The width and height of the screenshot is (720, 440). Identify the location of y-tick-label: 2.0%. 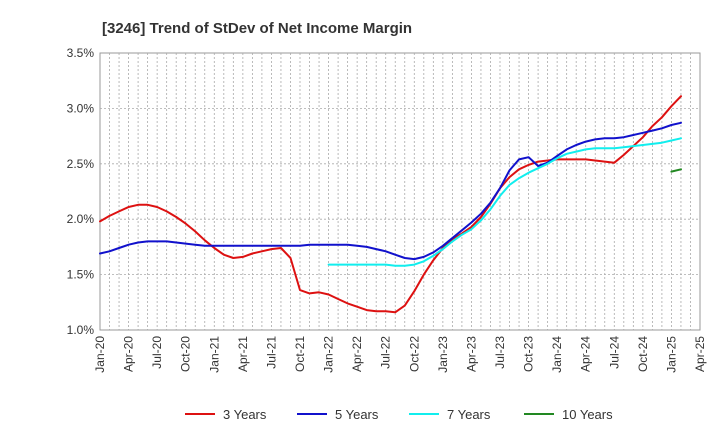
(81, 219).